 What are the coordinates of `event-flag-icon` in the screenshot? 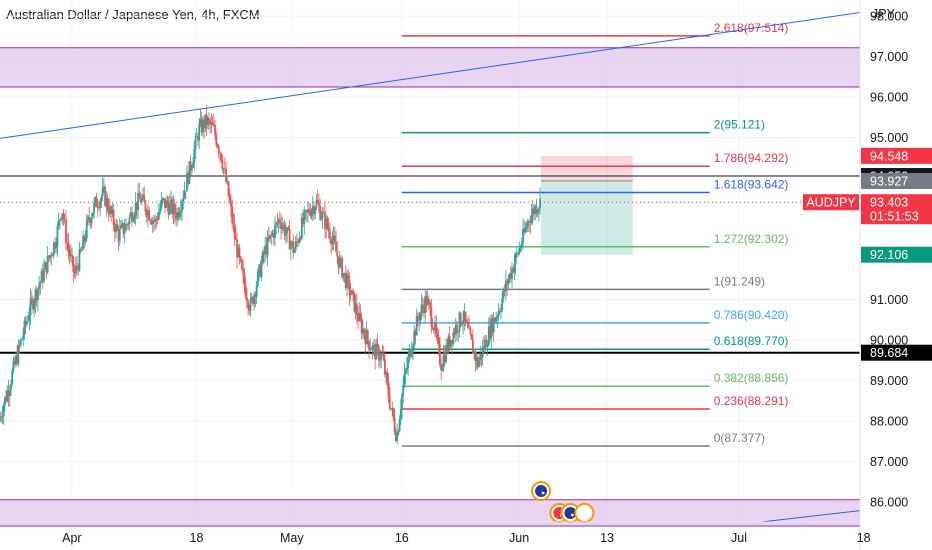 It's located at (541, 491).